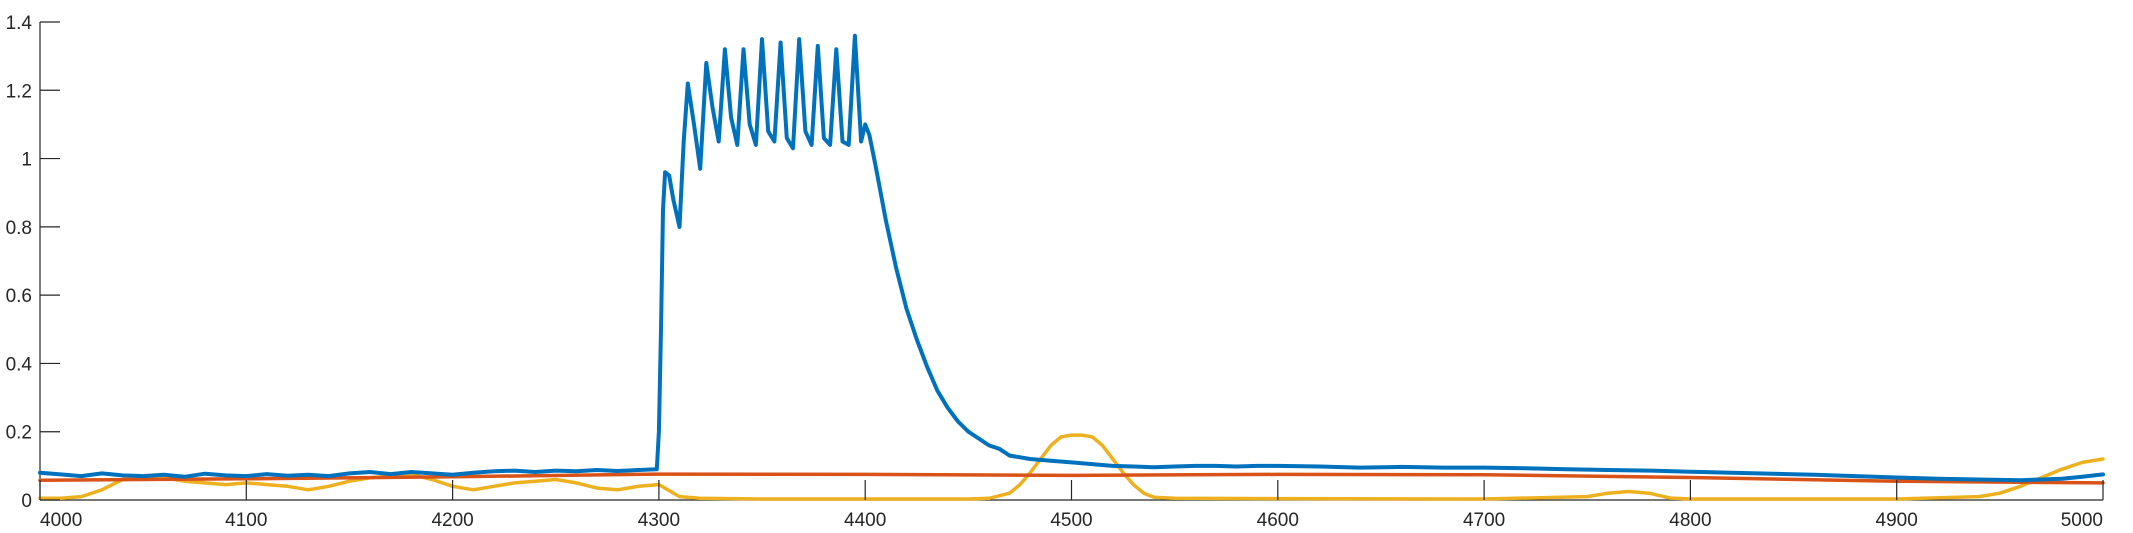 The height and width of the screenshot is (533, 2133). What do you see at coordinates (19, 91) in the screenshot?
I see `y-tick-label: 1.2` at bounding box center [19, 91].